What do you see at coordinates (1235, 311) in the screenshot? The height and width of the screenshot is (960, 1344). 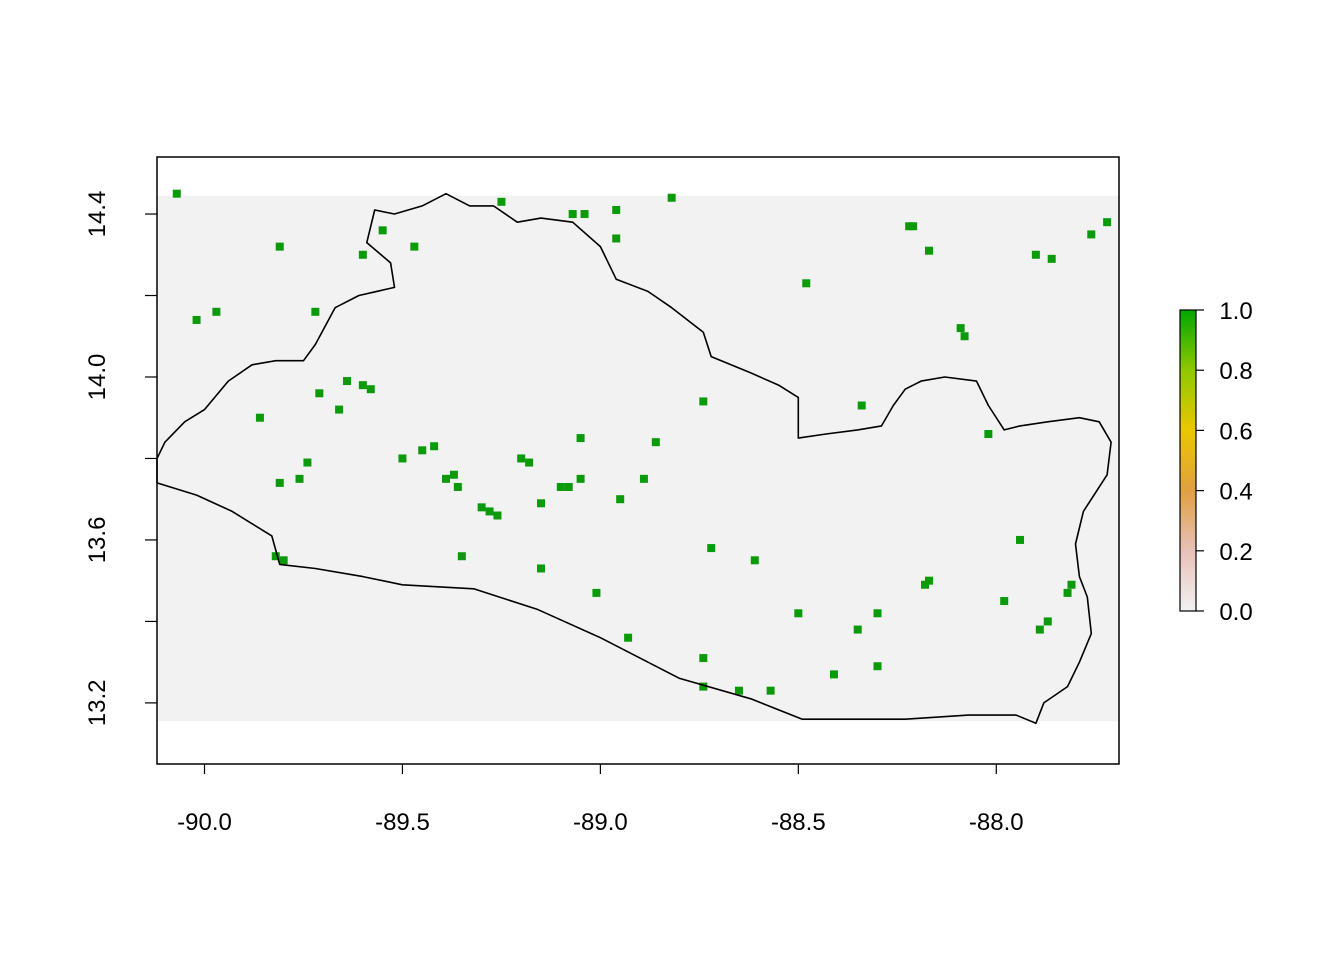 I see `legend-tick-label: 1.0` at bounding box center [1235, 311].